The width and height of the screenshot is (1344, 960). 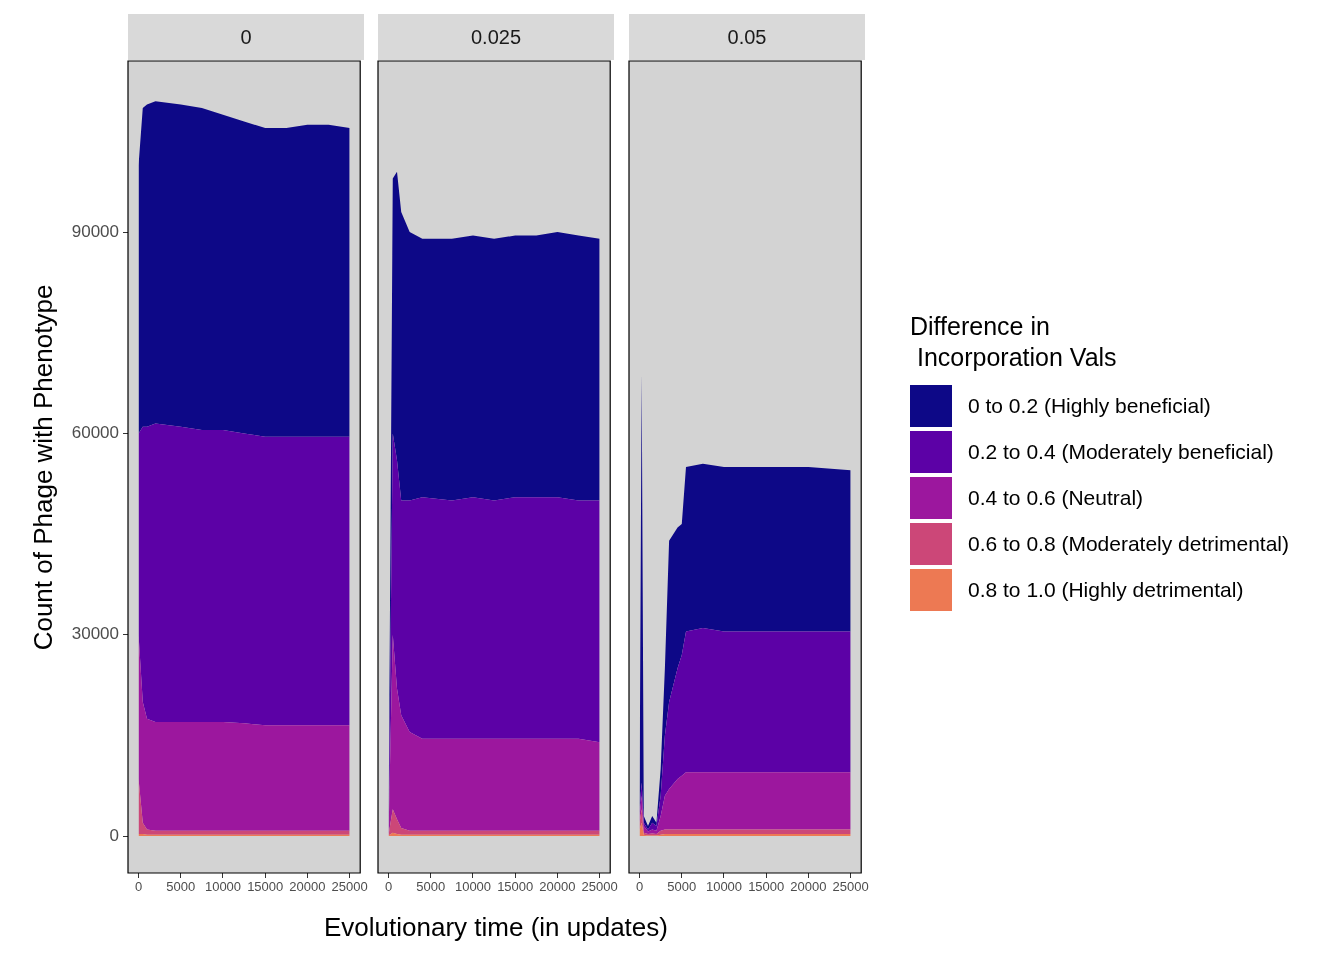 What do you see at coordinates (496, 927) in the screenshot?
I see `x-axis-title: Evolutionary time (in updates)` at bounding box center [496, 927].